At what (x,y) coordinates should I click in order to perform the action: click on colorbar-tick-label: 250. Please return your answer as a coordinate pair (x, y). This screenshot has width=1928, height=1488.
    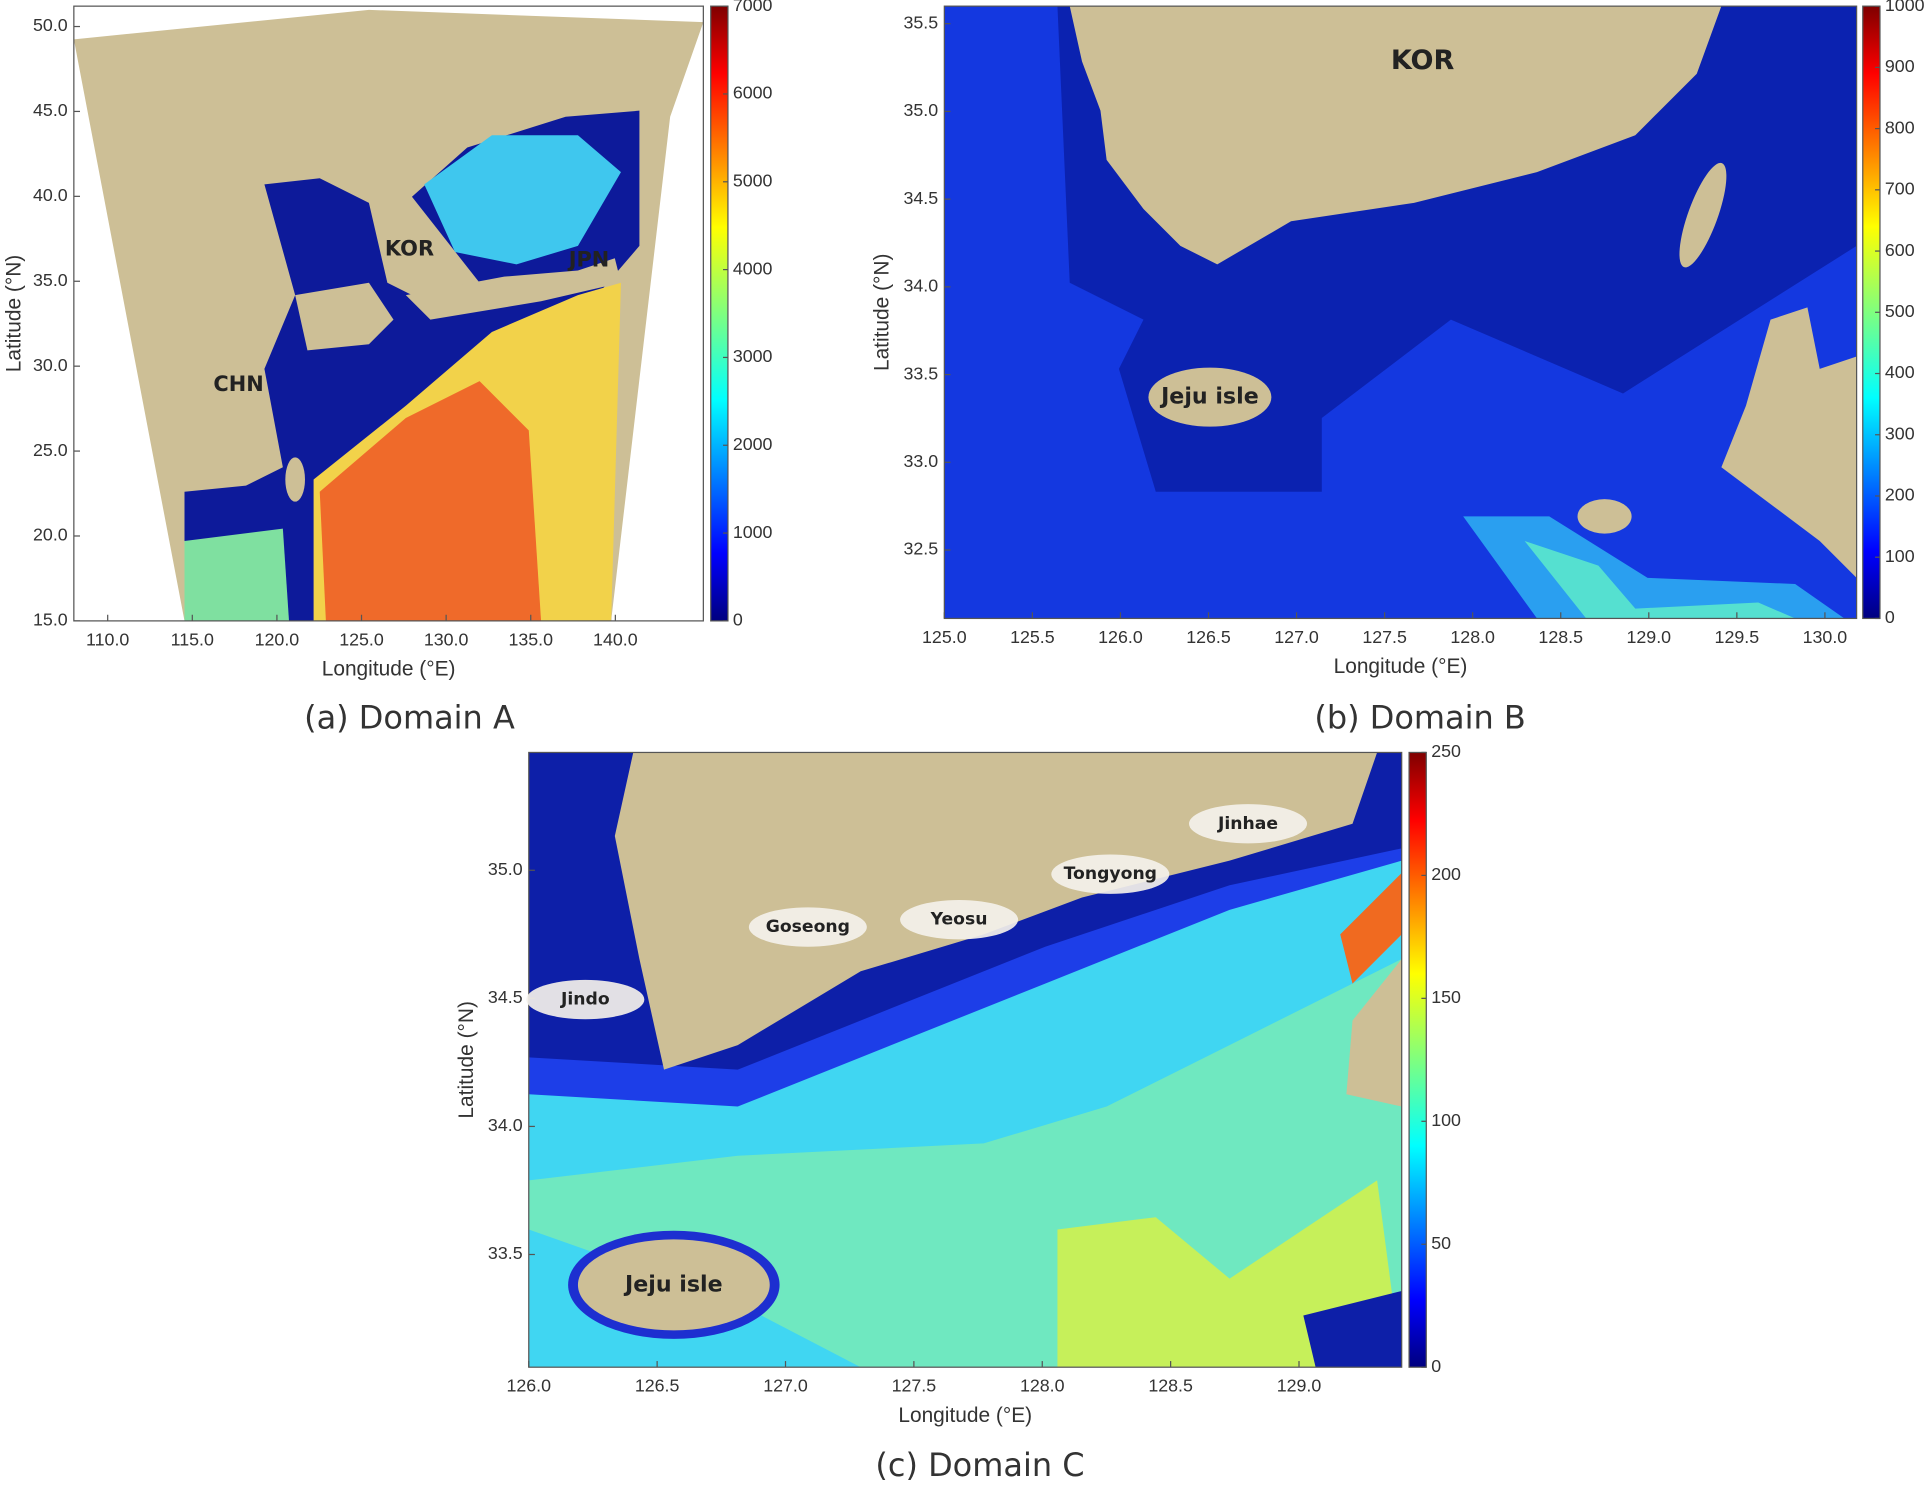
    Looking at the image, I should click on (1446, 751).